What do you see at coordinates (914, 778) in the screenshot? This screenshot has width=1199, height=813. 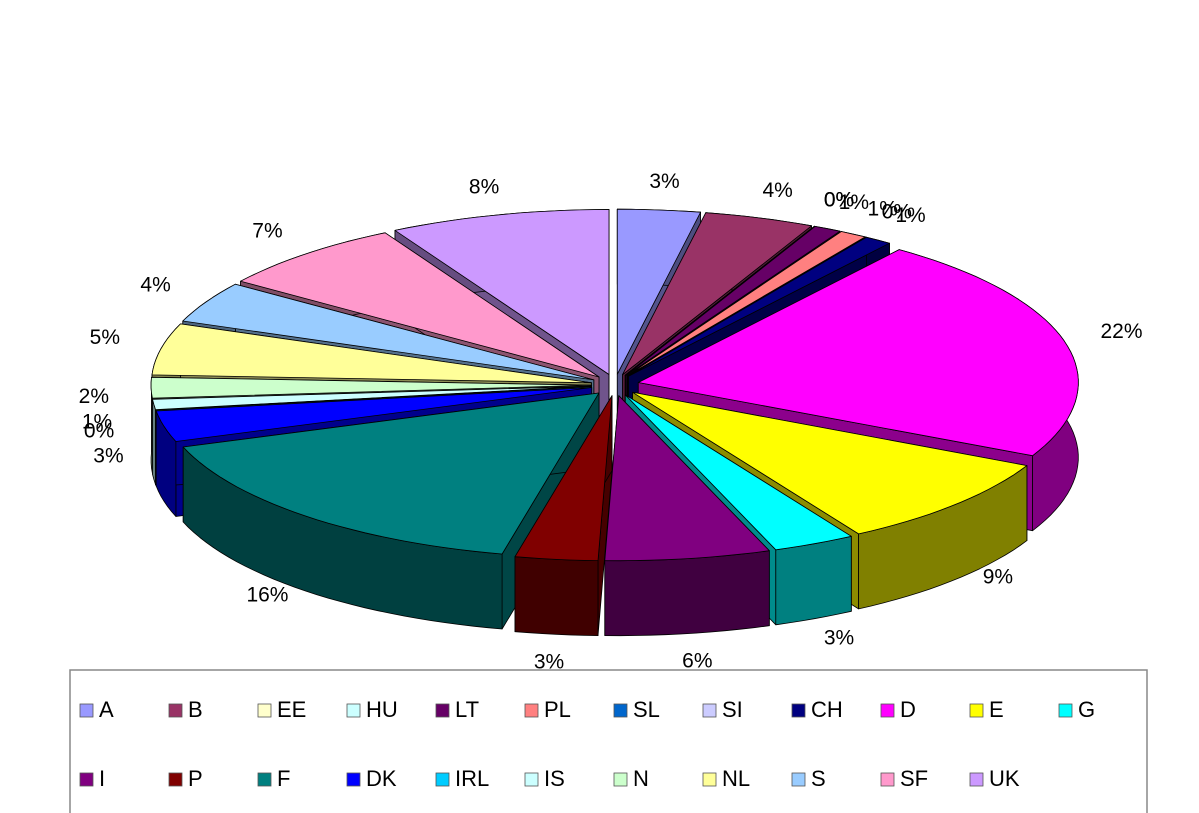 I see `legend-label: SF` at bounding box center [914, 778].